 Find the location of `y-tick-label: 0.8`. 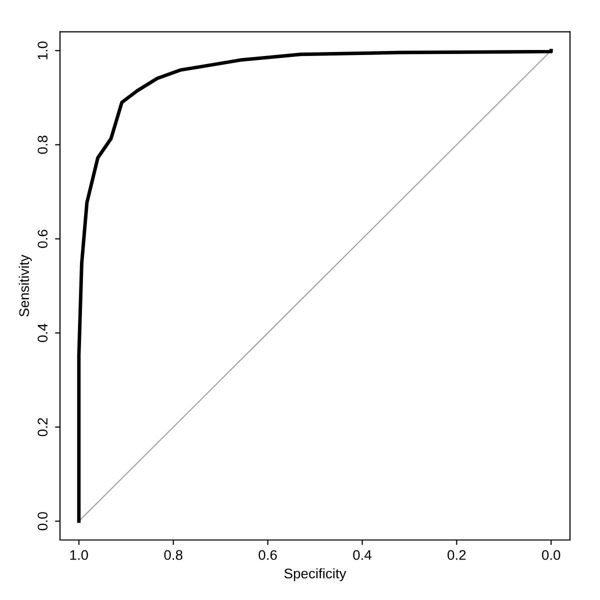

y-tick-label: 0.8 is located at coordinates (43, 145).